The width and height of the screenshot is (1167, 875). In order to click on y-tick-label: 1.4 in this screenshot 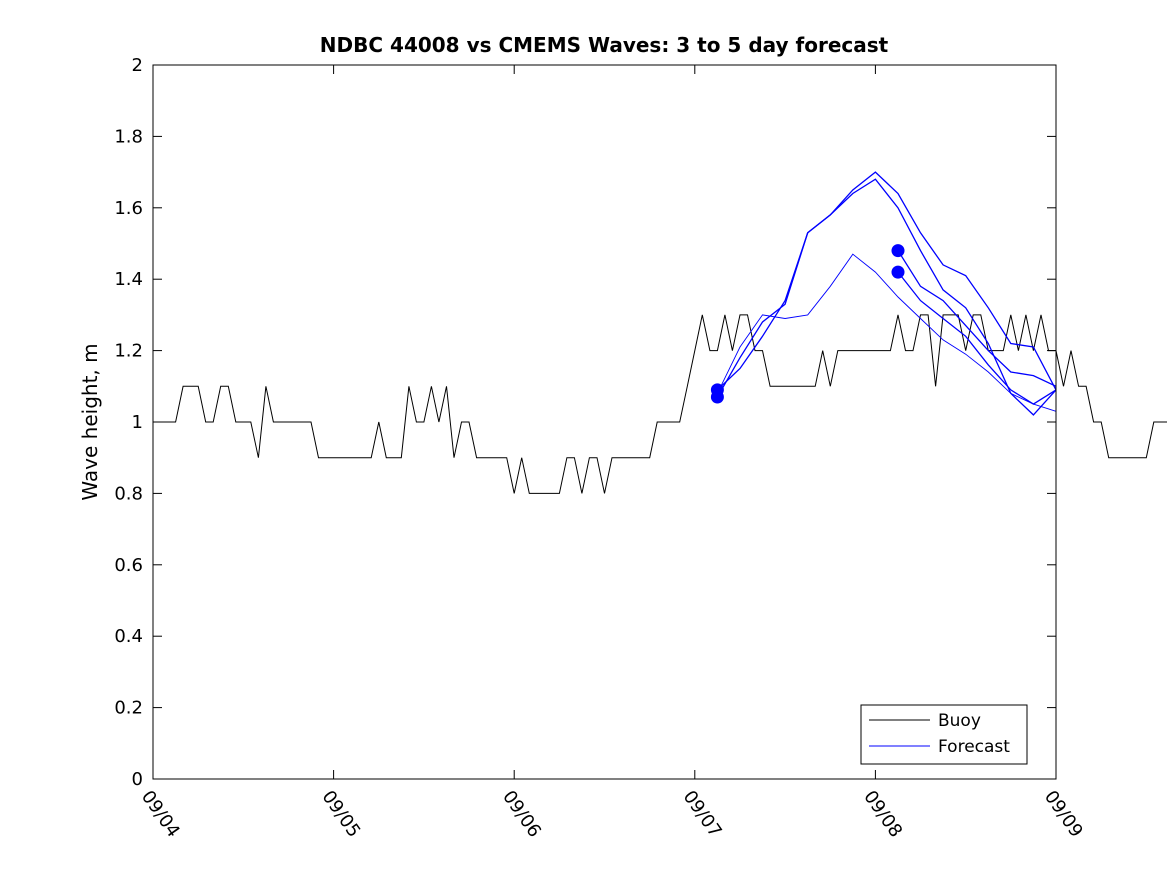, I will do `click(128, 279)`.